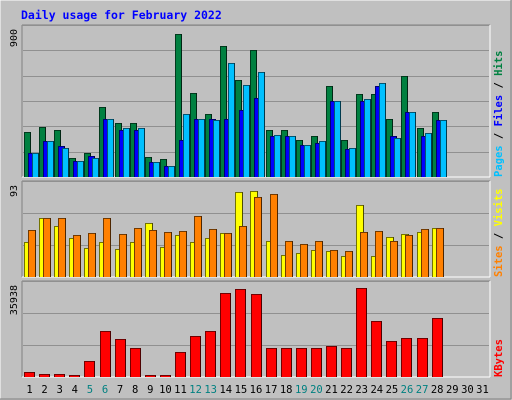 The height and width of the screenshot is (400, 512). Describe the element at coordinates (75, 390) in the screenshot. I see `x-tick-label-day-4: 4` at that location.